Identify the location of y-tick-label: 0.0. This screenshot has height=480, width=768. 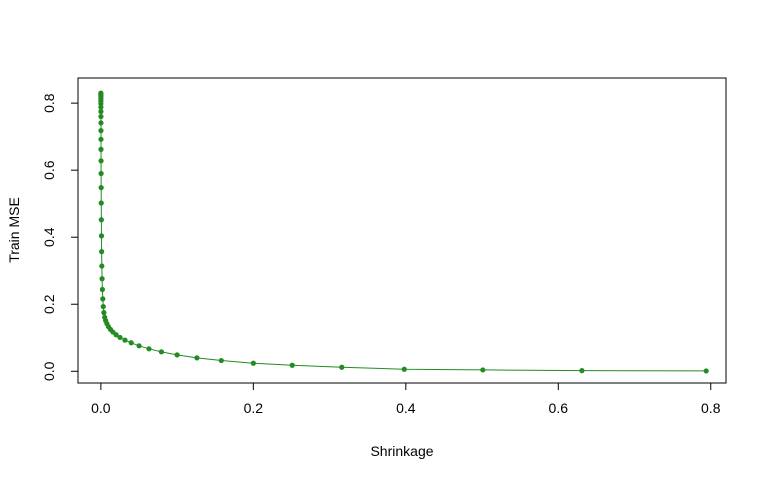
(49, 371).